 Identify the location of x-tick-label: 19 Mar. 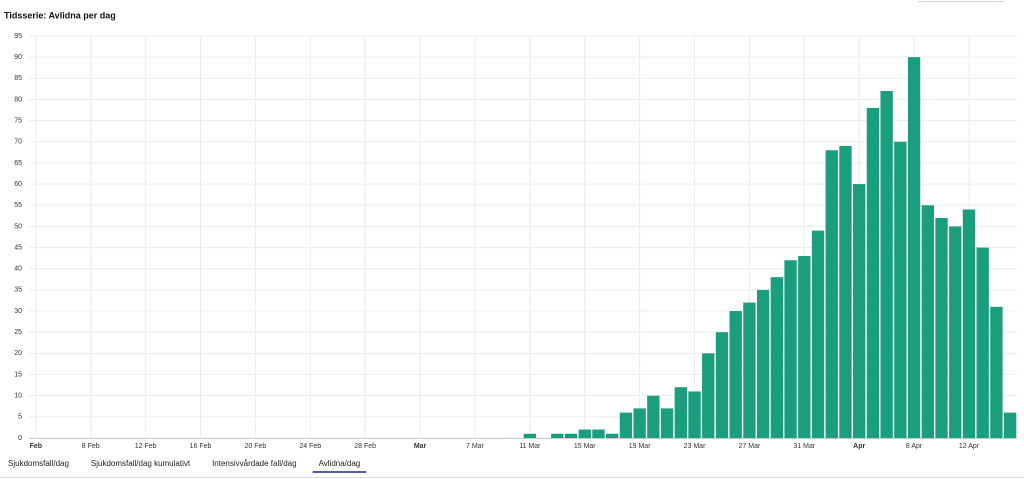
(640, 446).